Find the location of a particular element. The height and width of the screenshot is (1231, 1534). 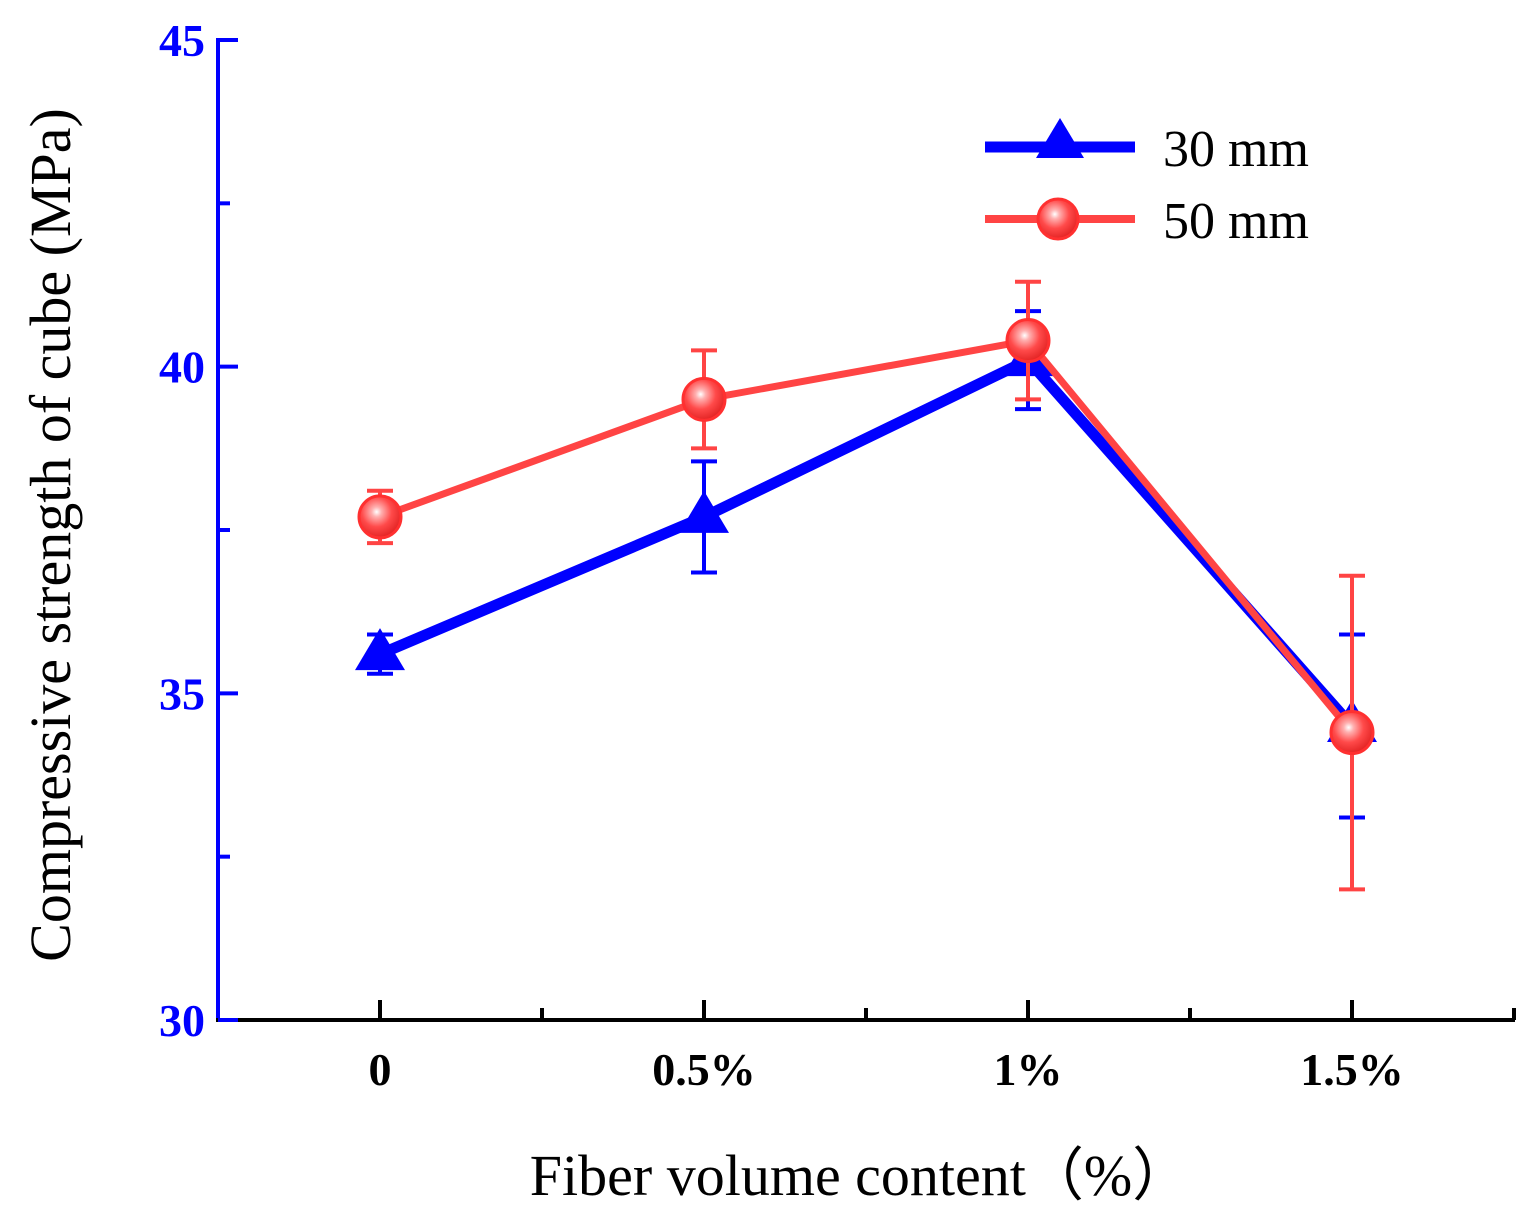

x-tick-label: 1.5% is located at coordinates (1352, 1069).